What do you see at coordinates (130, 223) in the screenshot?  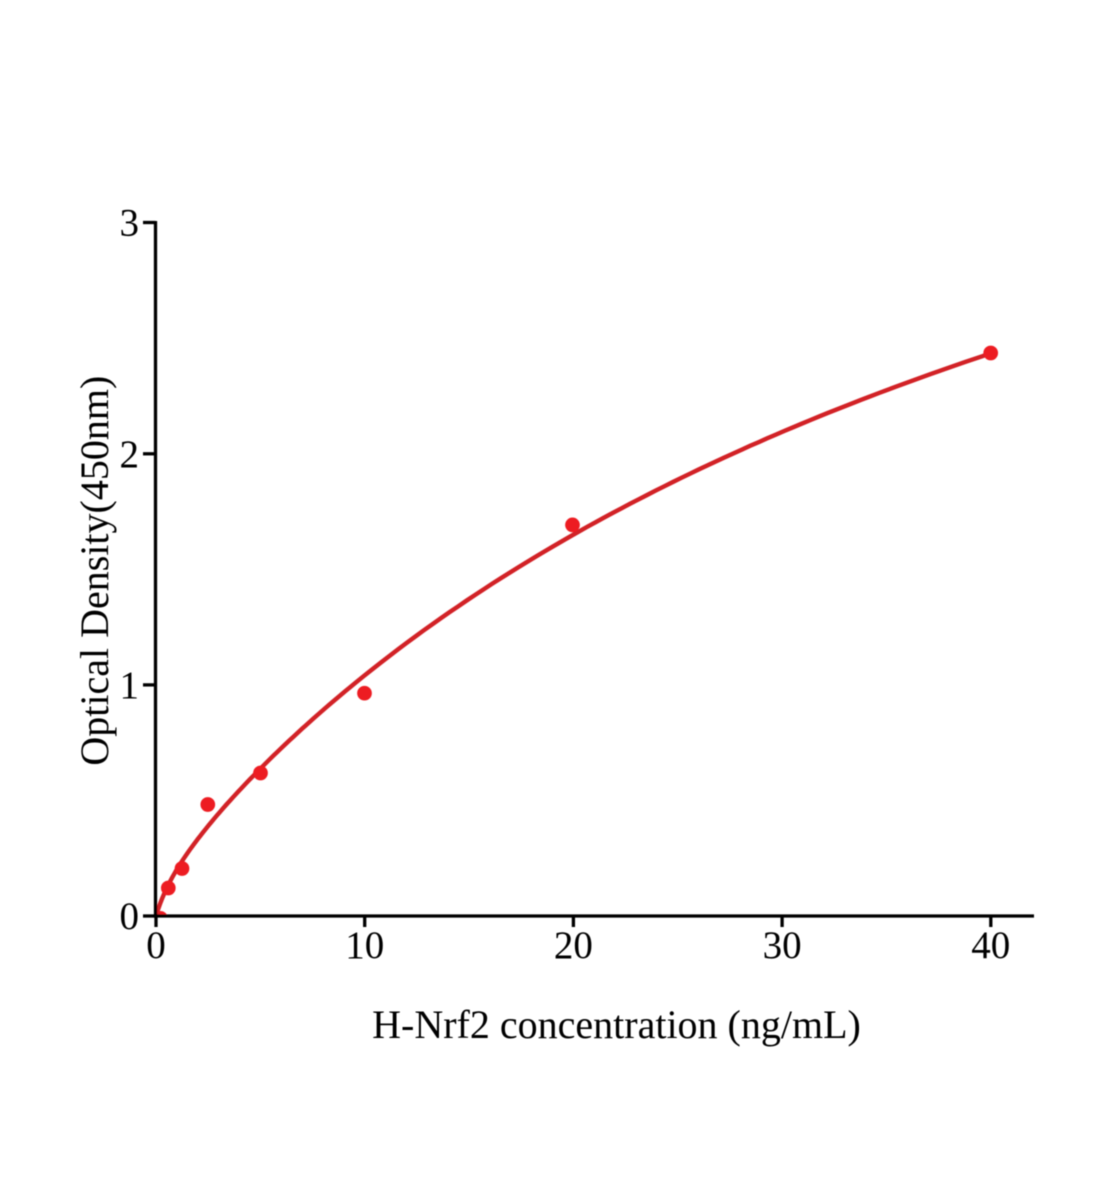 I see `svg-text: 3` at bounding box center [130, 223].